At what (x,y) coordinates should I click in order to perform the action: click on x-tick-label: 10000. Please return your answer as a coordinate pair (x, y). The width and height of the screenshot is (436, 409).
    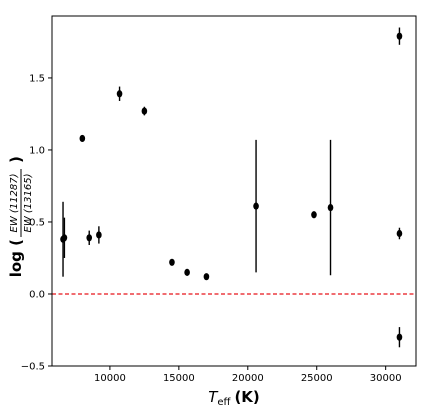
    Looking at the image, I should click on (110, 378).